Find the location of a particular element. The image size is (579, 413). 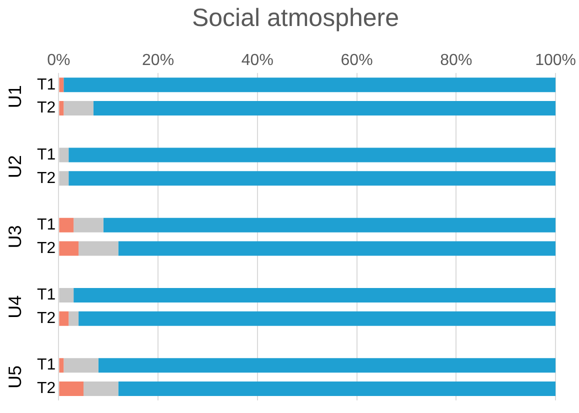

text: U1 is located at coordinates (14, 96).